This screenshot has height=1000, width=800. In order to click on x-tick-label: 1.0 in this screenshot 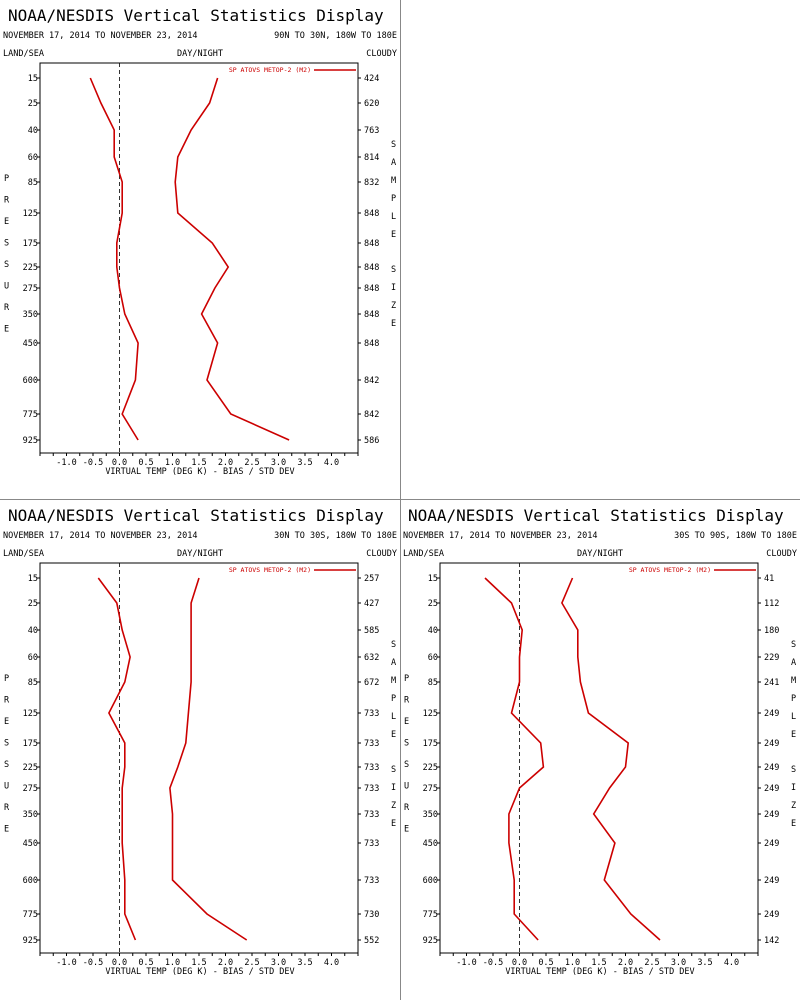, I will do `click(572, 963)`.